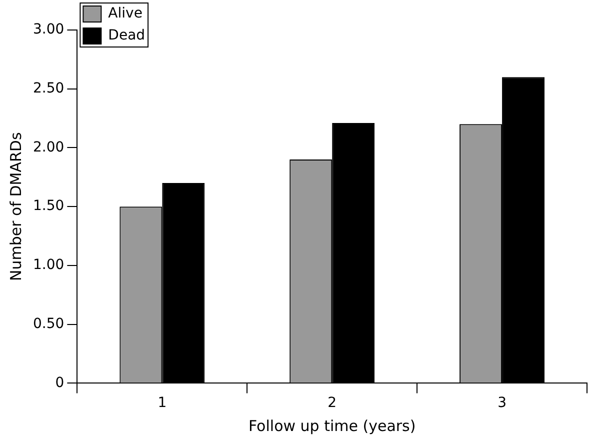 This screenshot has height=440, width=601. What do you see at coordinates (162, 403) in the screenshot?
I see `x-tick-label: 1` at bounding box center [162, 403].